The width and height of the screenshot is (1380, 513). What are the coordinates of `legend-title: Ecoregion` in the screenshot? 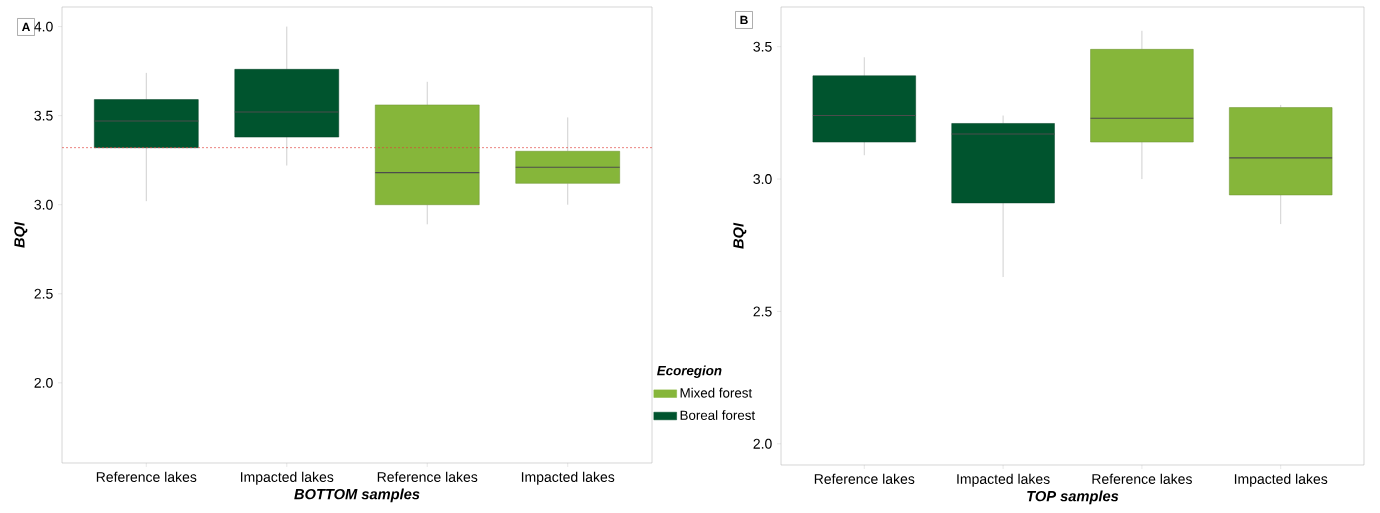 It's located at (689, 371).